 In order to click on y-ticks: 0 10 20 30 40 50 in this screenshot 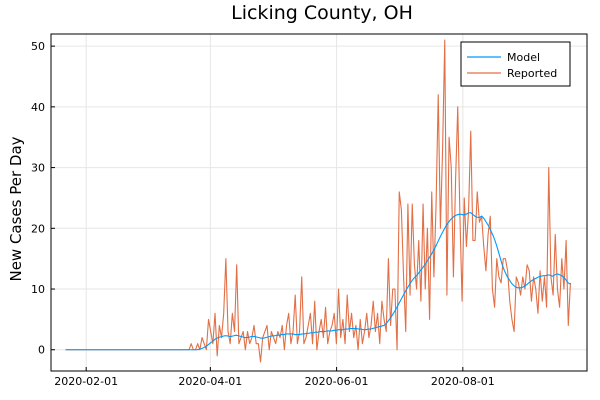, I will do `click(43, 198)`.